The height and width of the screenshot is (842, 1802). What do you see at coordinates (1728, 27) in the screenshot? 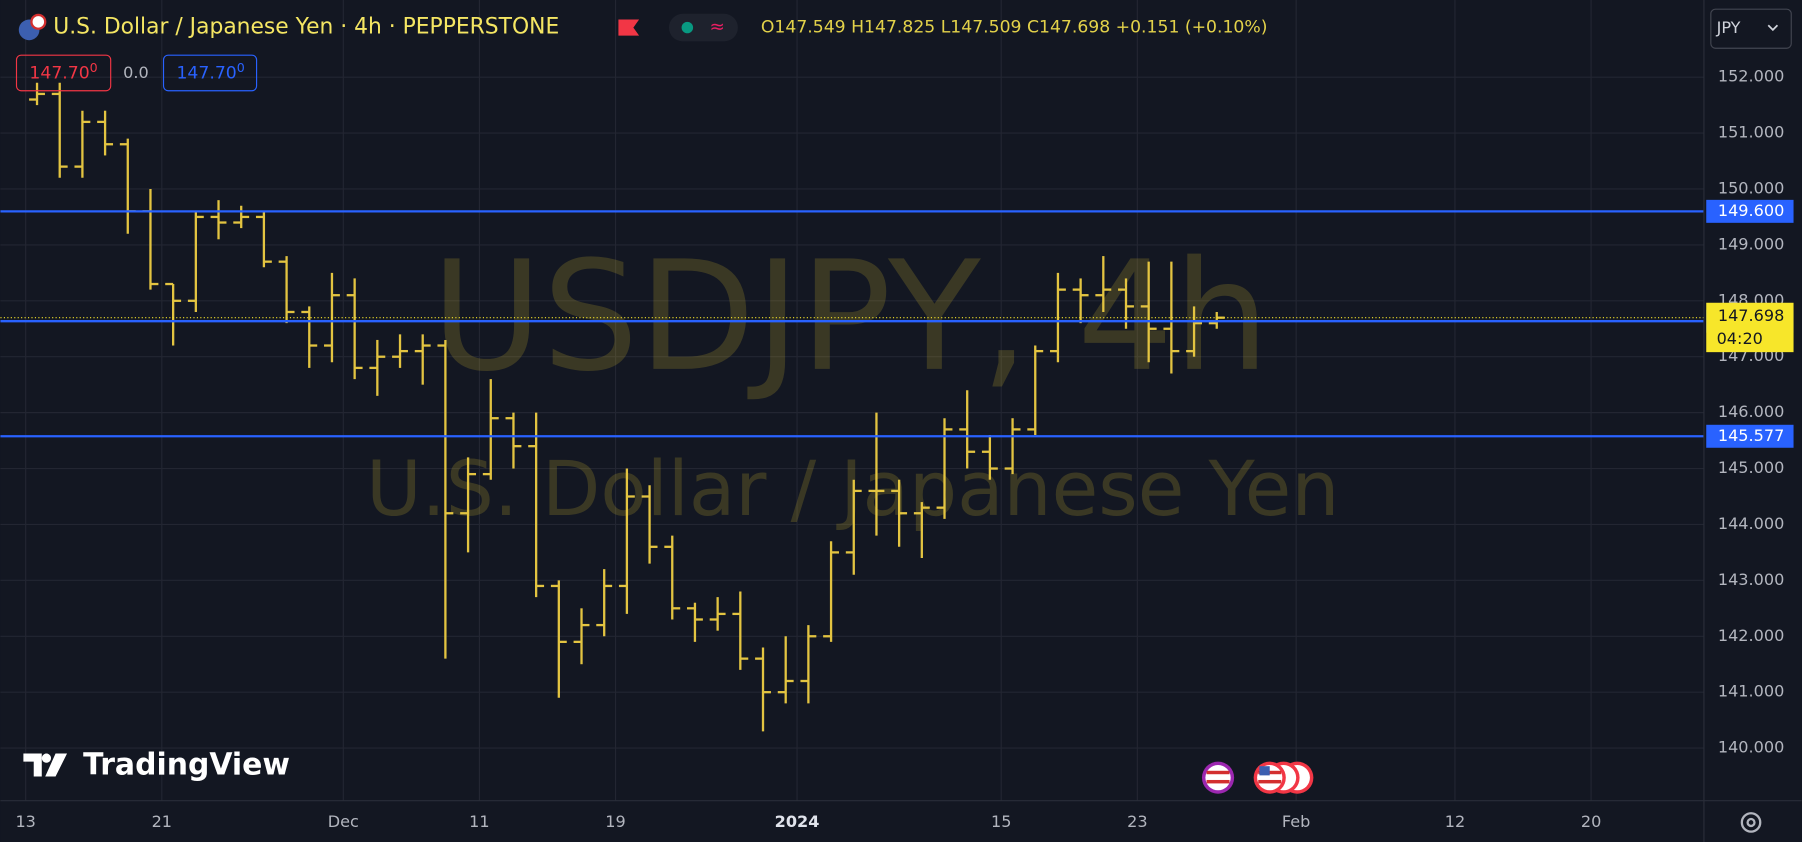
I see `currency-label: JPY` at bounding box center [1728, 27].